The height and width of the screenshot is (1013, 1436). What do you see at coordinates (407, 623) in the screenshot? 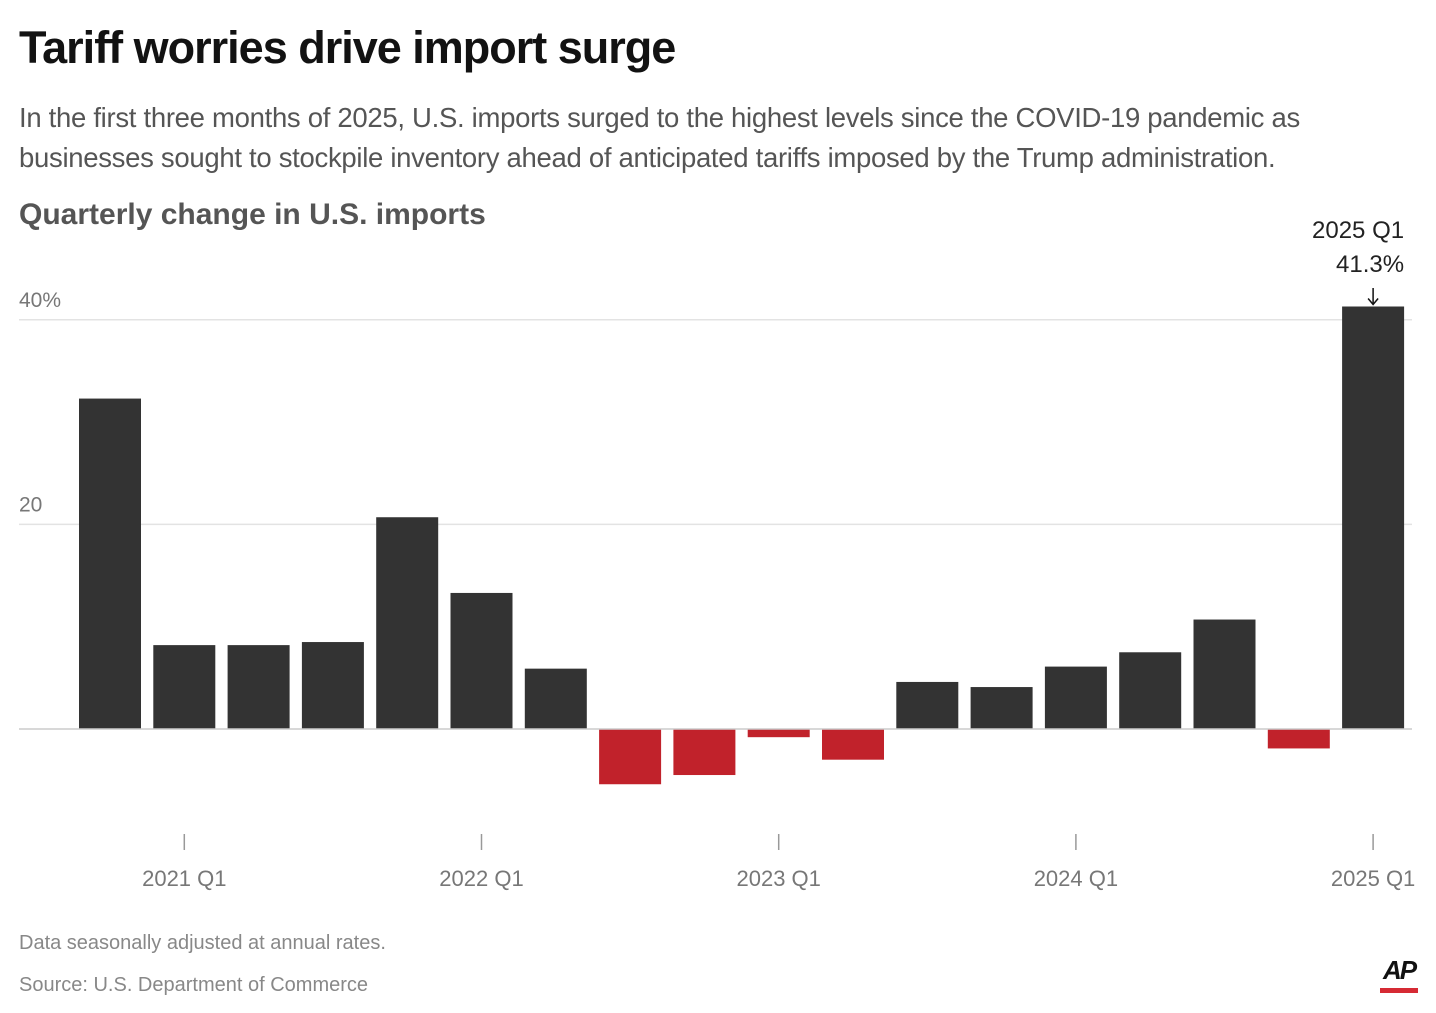
I see `bar-2021-q4` at bounding box center [407, 623].